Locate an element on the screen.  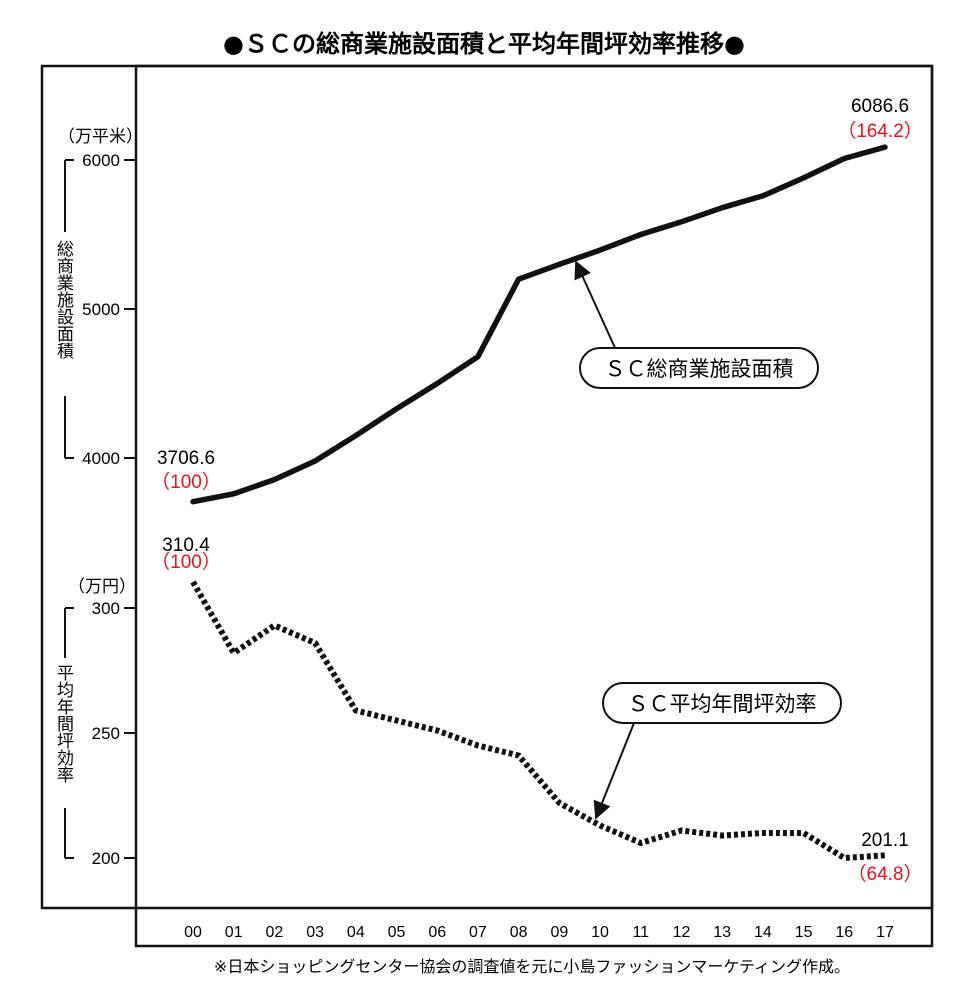
bottom-axis-ticks: 200 250 300 is located at coordinates (114, 733).